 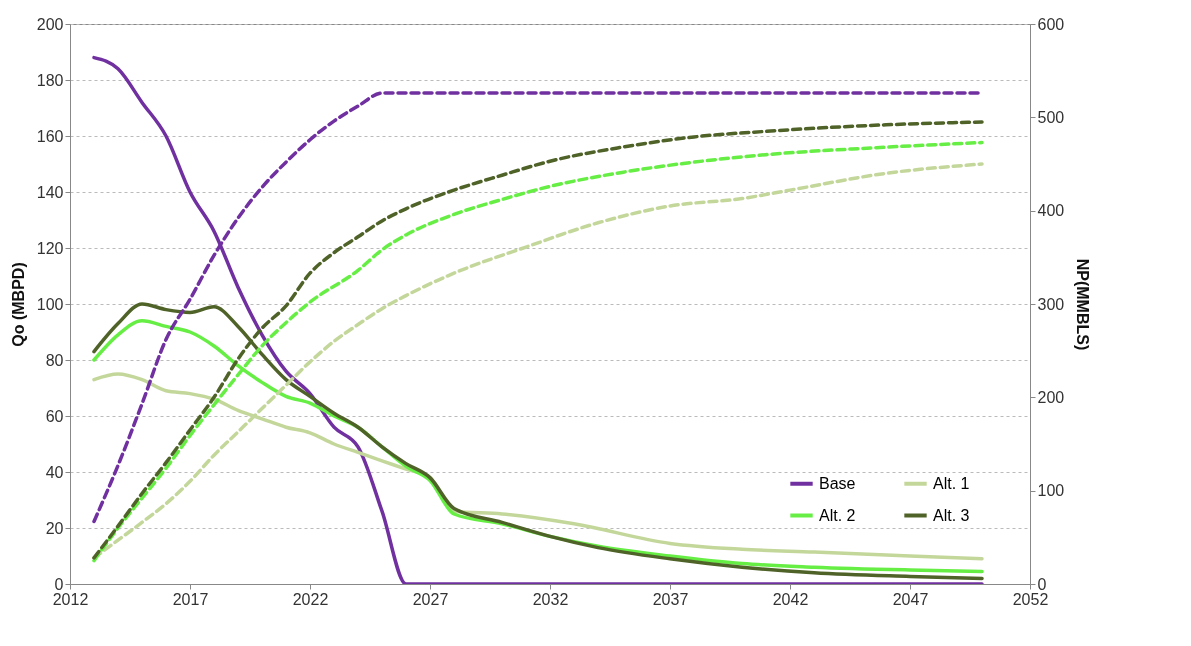 I want to click on x-tick-label: 2032, so click(x=550, y=599).